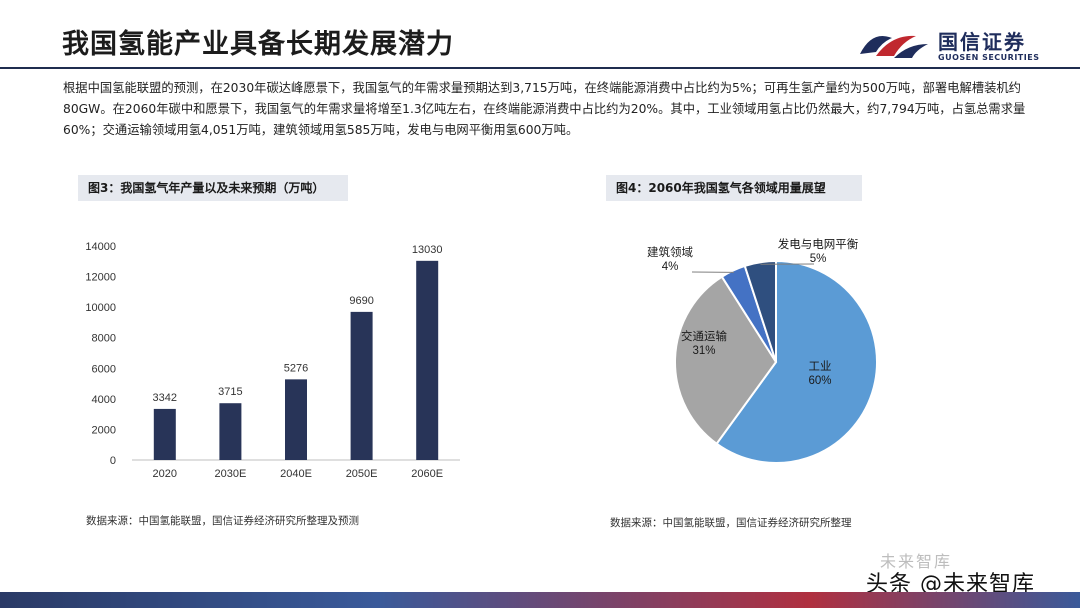 This screenshot has height=608, width=1080. I want to click on y-tick-label: 8000, so click(104, 339).